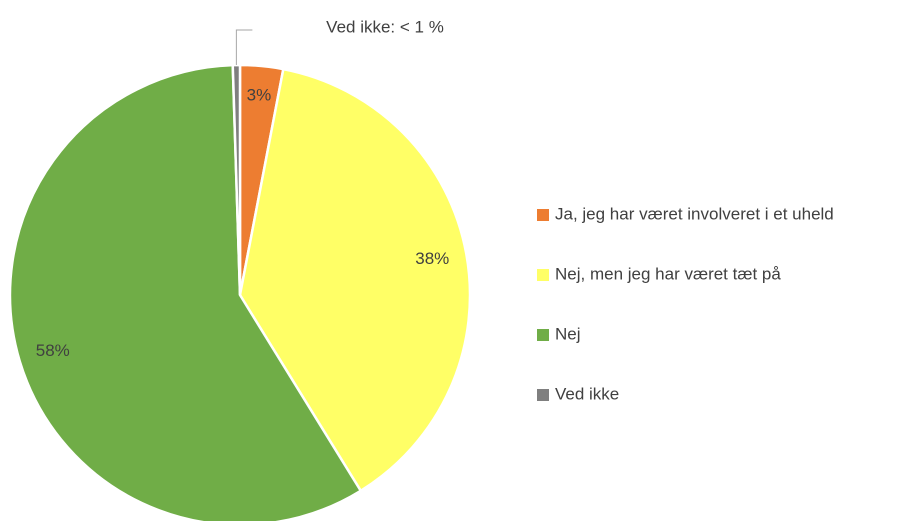 The height and width of the screenshot is (521, 918). Describe the element at coordinates (432, 258) in the screenshot. I see `data-label: 38%` at that location.